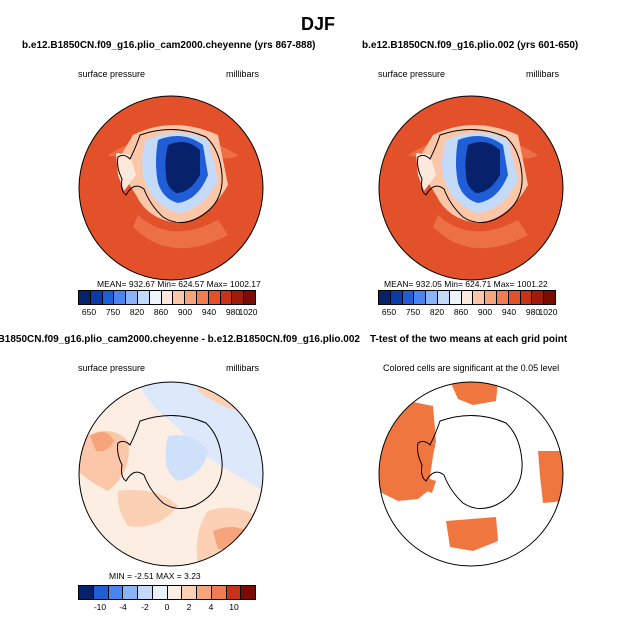 This screenshot has height=636, width=636. I want to click on panel3-positive-core-southeast, so click(233, 538).